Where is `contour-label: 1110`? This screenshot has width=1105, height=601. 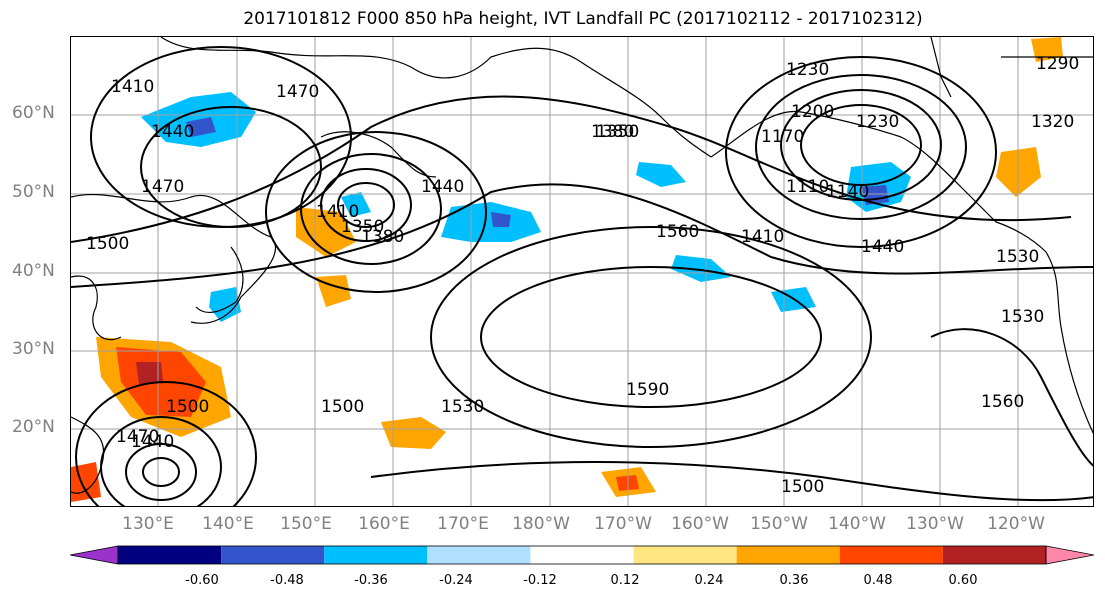 contour-label: 1110 is located at coordinates (807, 187).